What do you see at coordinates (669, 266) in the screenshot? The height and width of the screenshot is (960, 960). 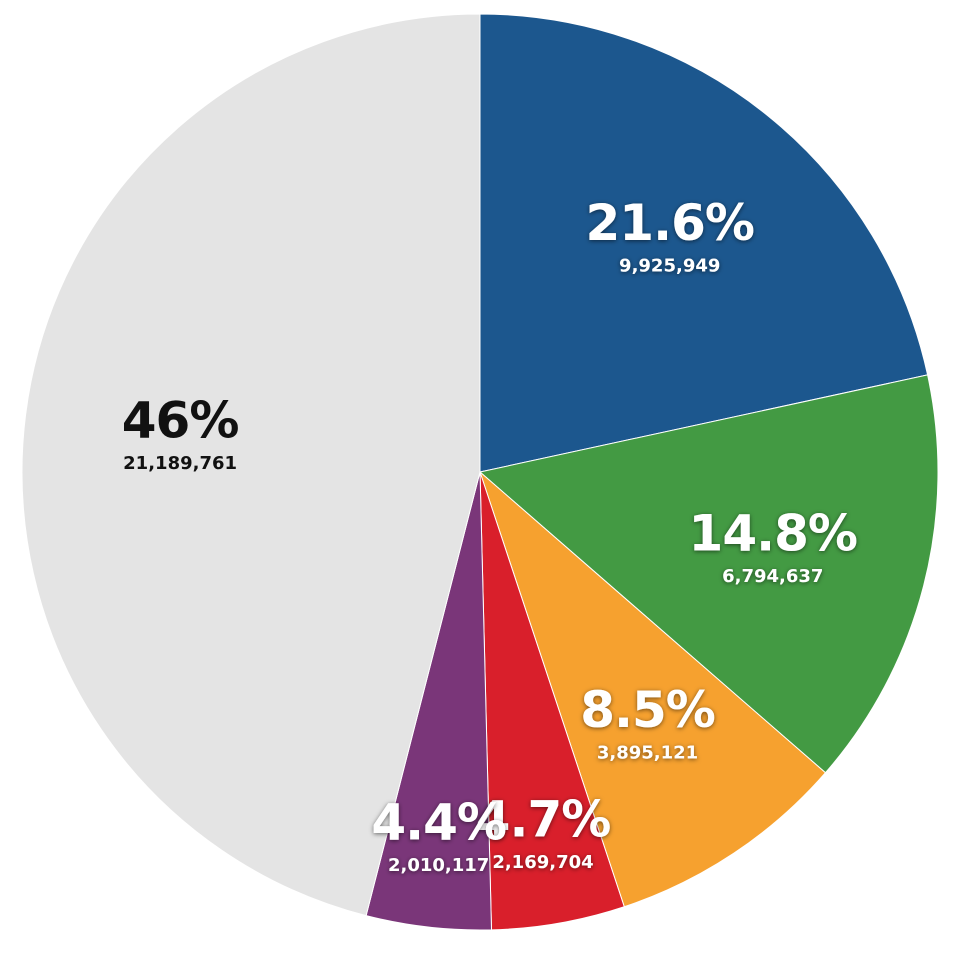 I see `count-label: 9,925,949` at bounding box center [669, 266].